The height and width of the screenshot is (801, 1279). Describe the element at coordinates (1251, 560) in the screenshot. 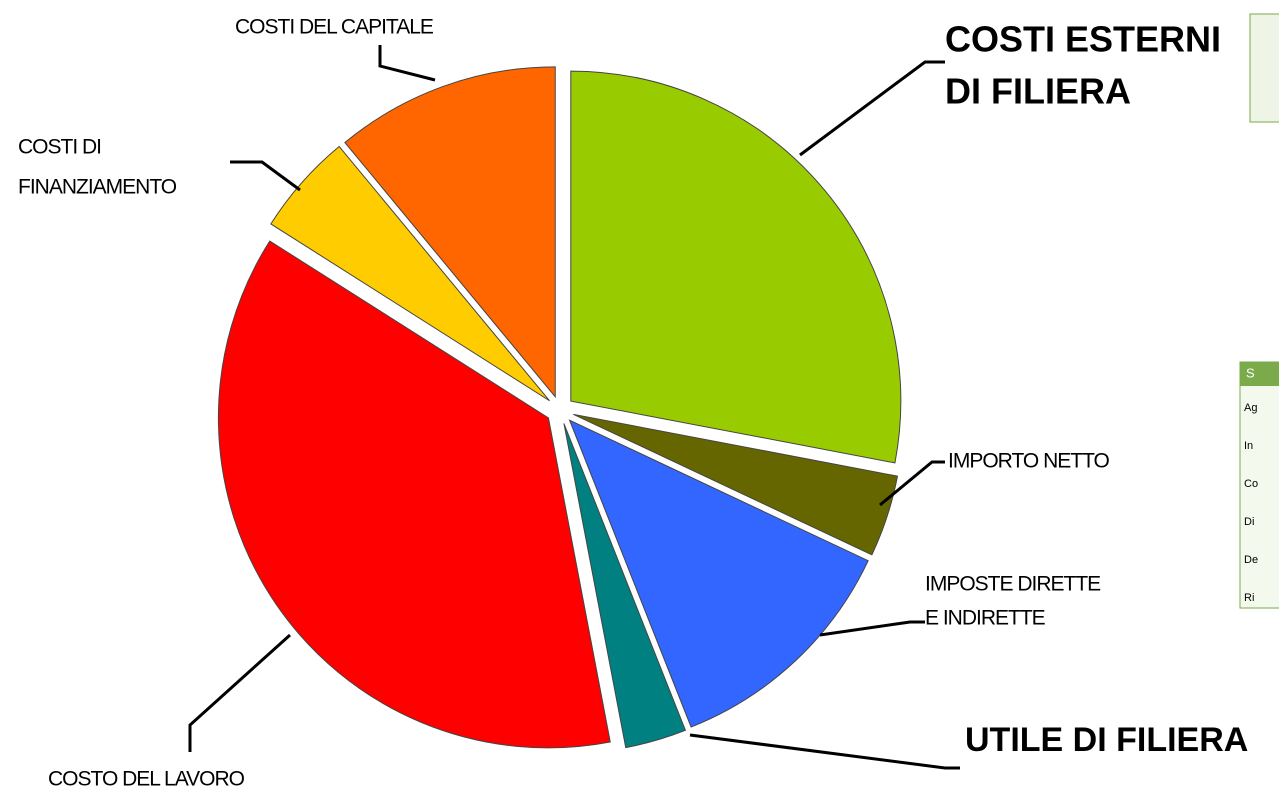

I see `side-row: De` at that location.